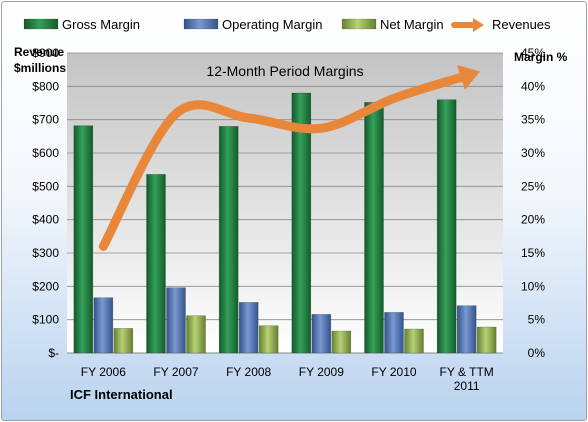 Image resolution: width=588 pixels, height=422 pixels. Describe the element at coordinates (45, 53) in the screenshot. I see `left-tick-label: $900` at that location.